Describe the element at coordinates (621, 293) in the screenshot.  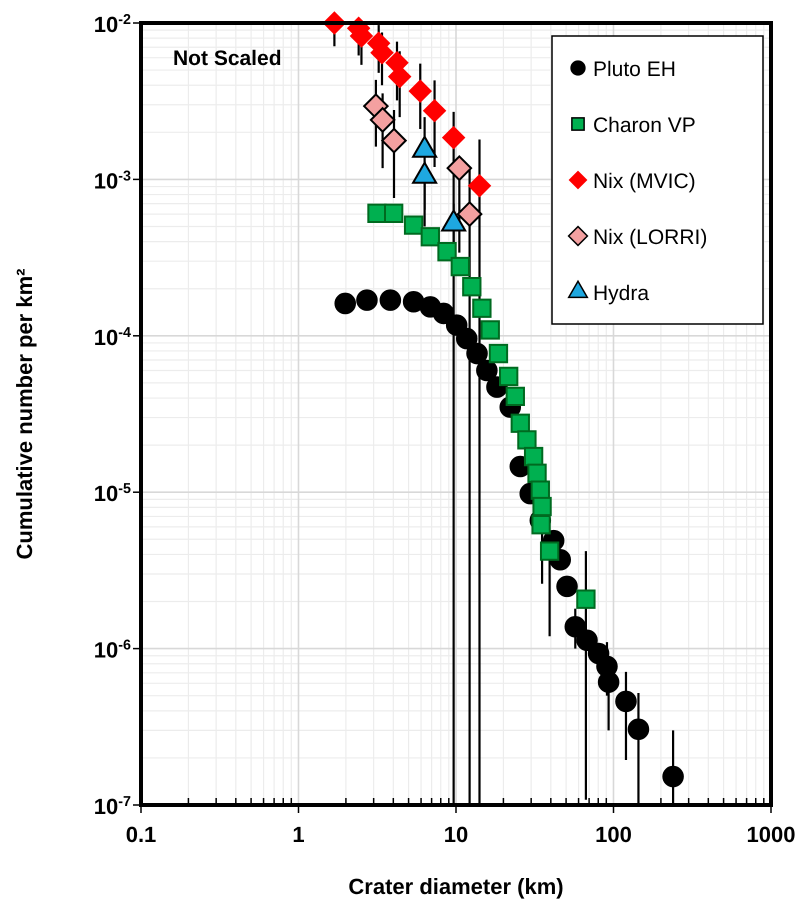
I see `legend-label: Hydra` at that location.